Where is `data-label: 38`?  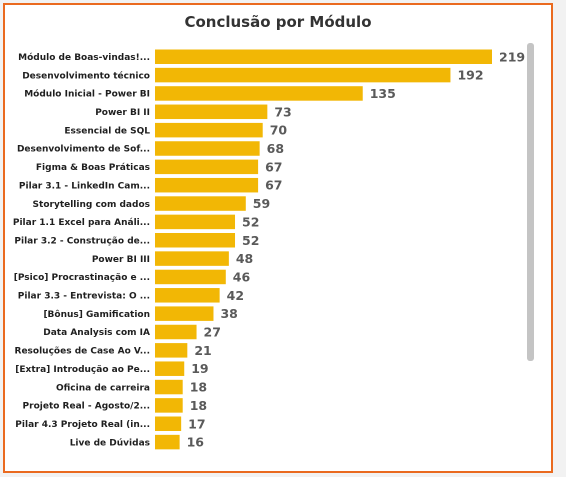
data-label: 38 is located at coordinates (228, 313).